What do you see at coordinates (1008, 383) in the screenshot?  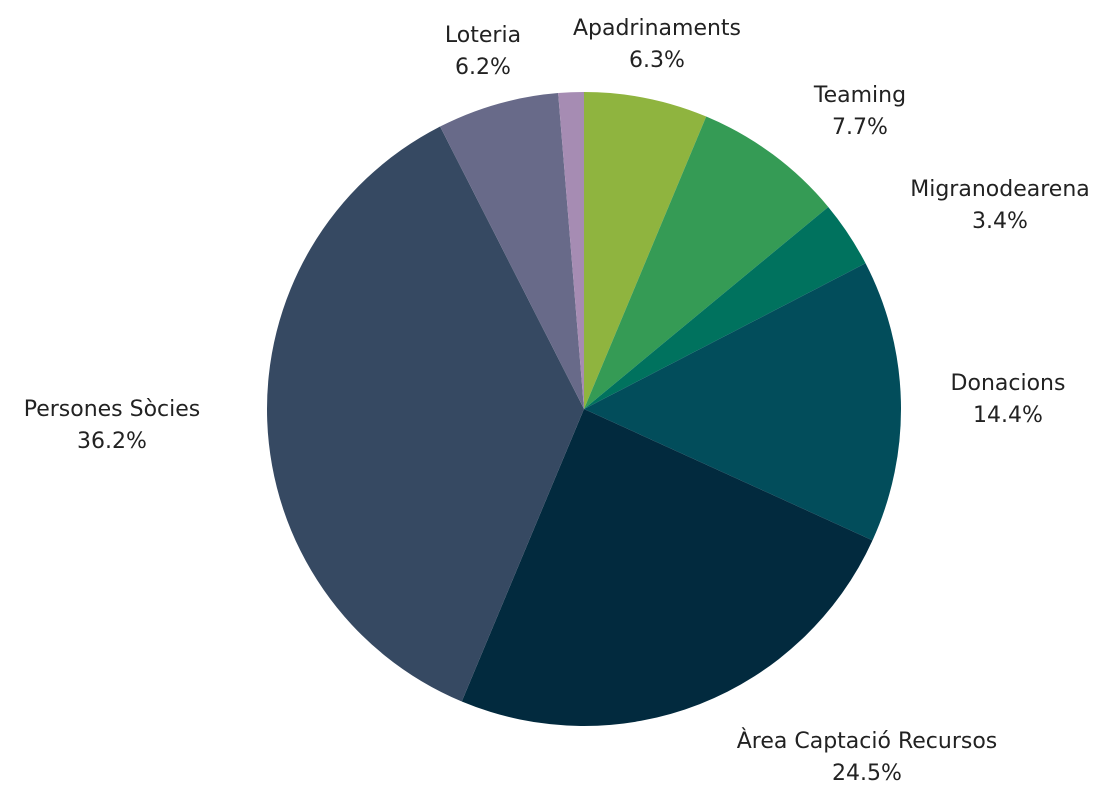 I see `slice-label-donacions: Donacions` at bounding box center [1008, 383].